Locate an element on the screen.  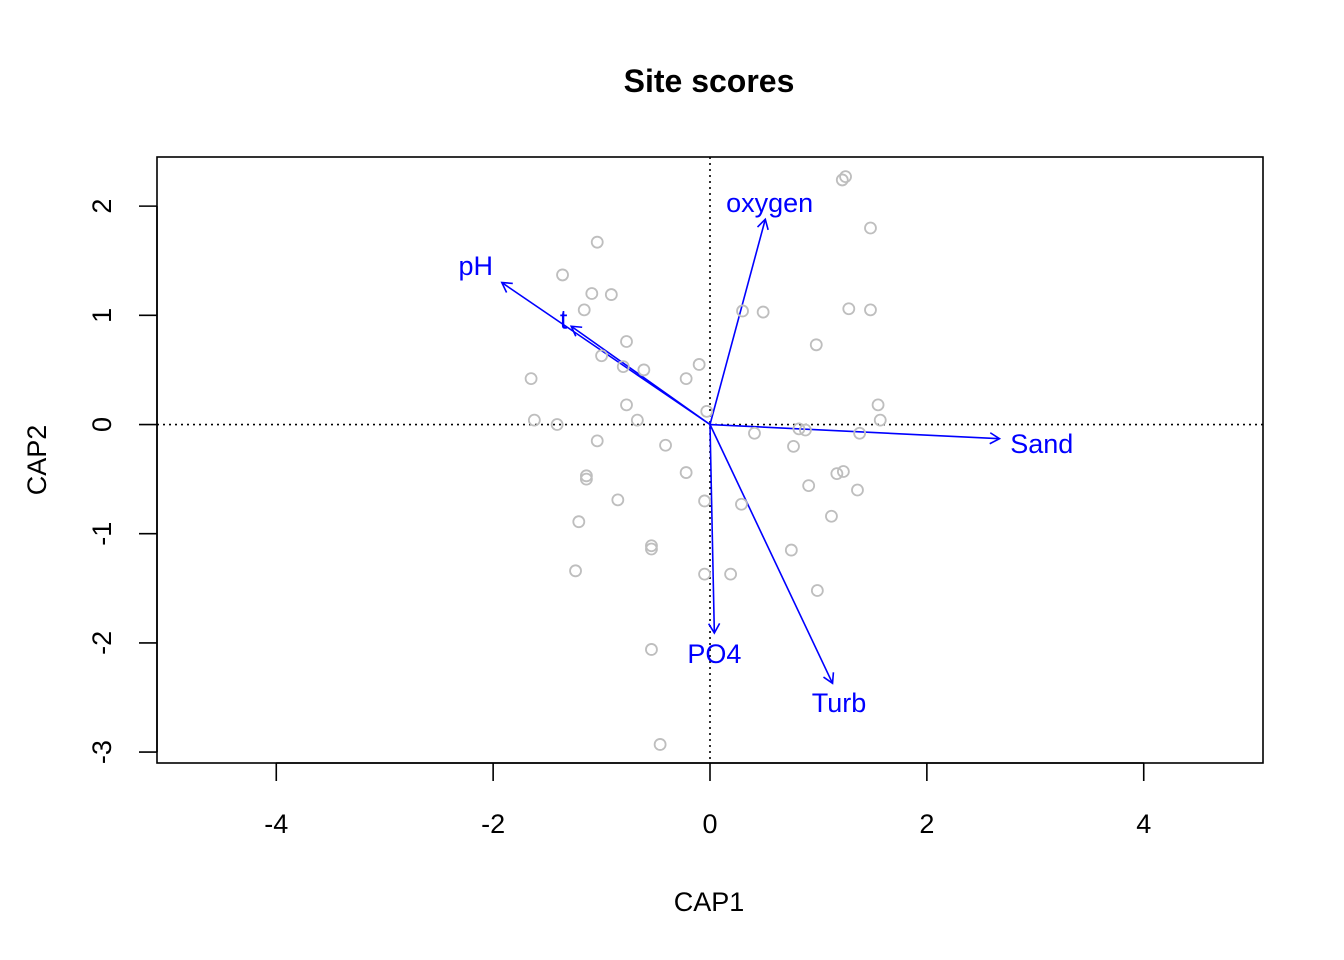
y-tick-label: -3 is located at coordinates (102, 752).